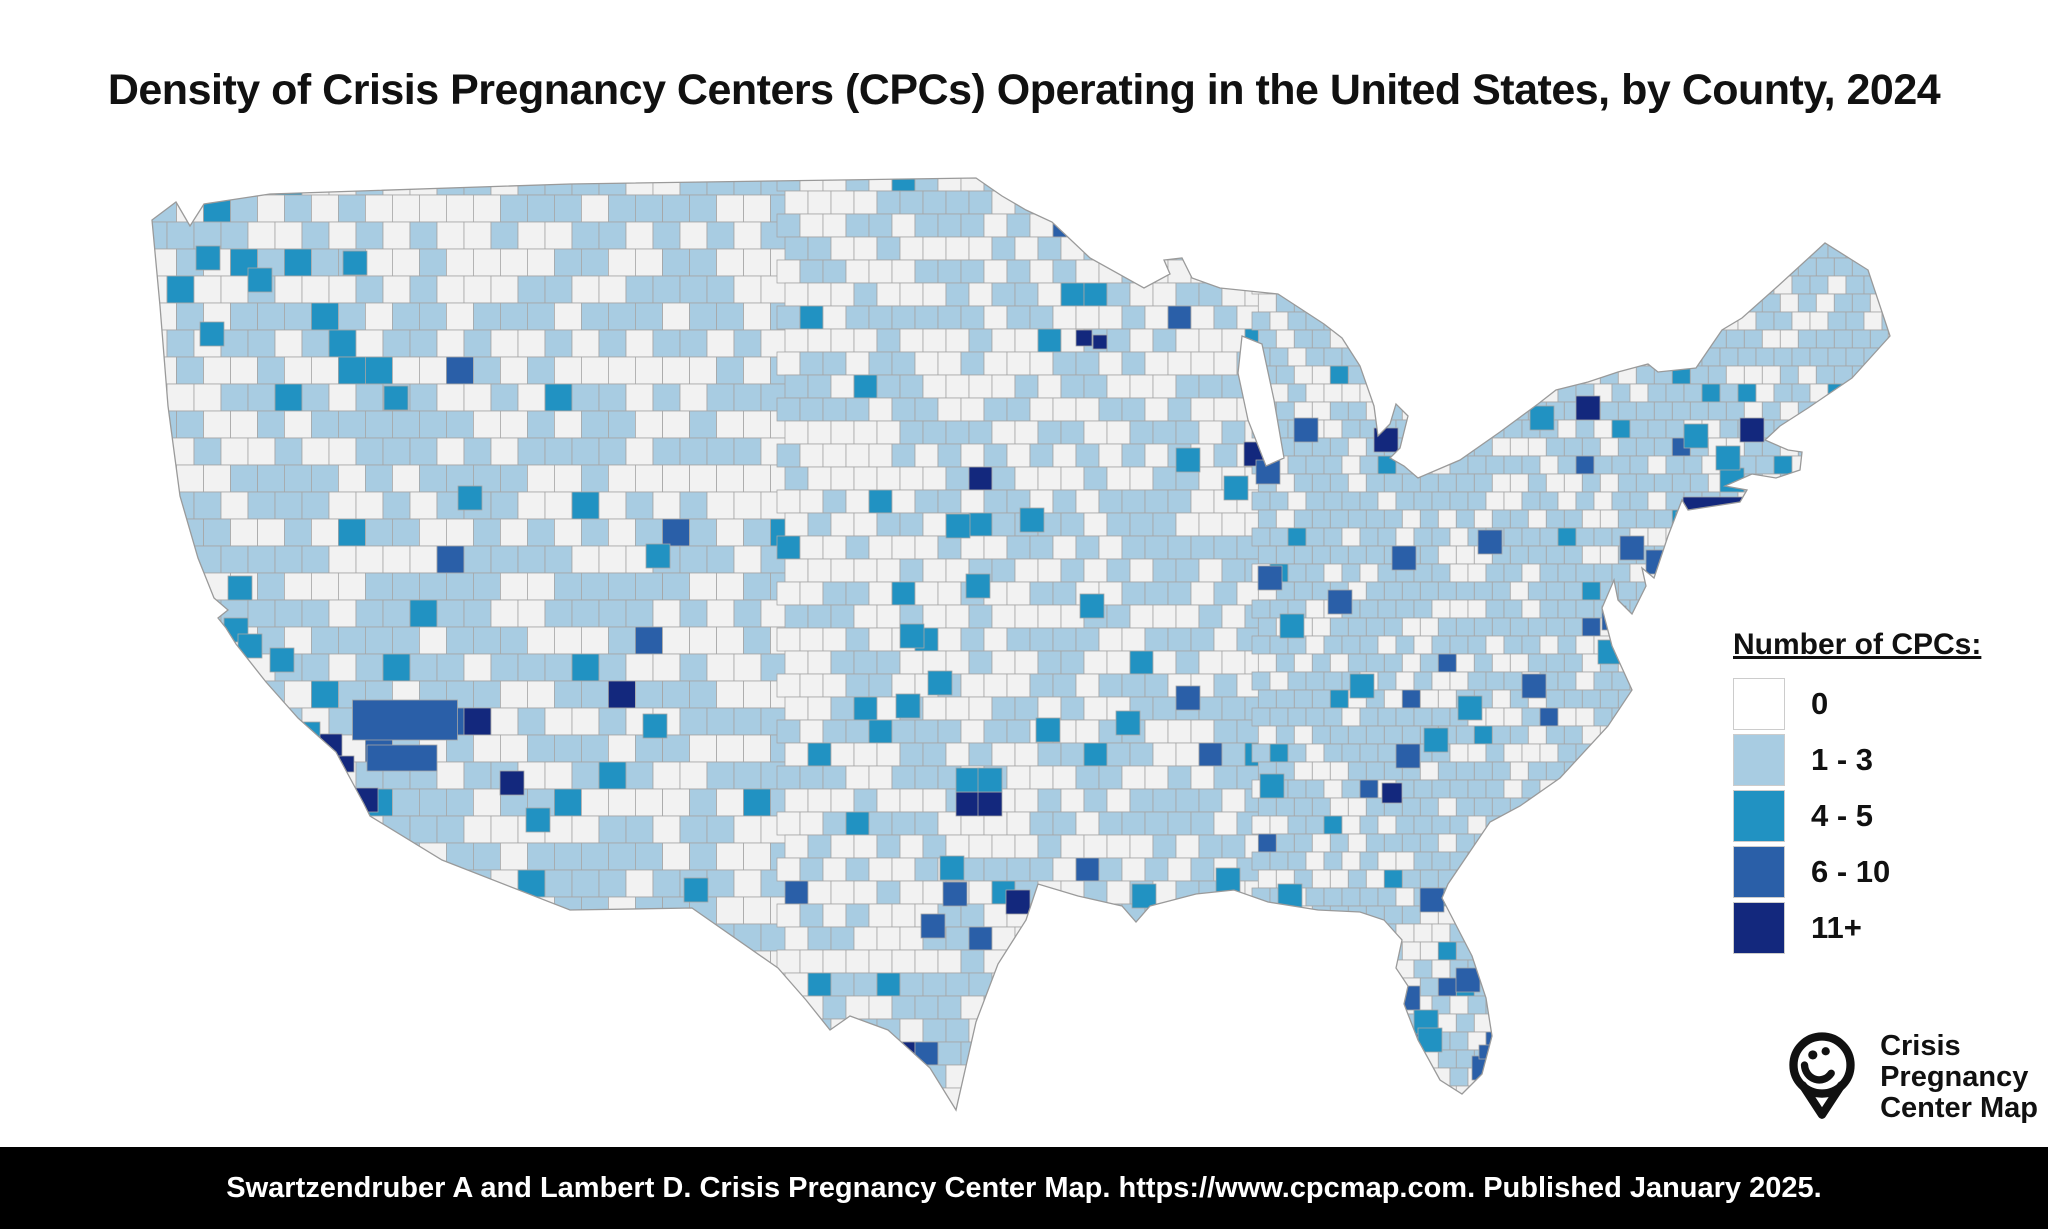 The height and width of the screenshot is (1229, 2048). What do you see at coordinates (1883, 816) in the screenshot?
I see `legend-row: 4 - 5` at bounding box center [1883, 816].